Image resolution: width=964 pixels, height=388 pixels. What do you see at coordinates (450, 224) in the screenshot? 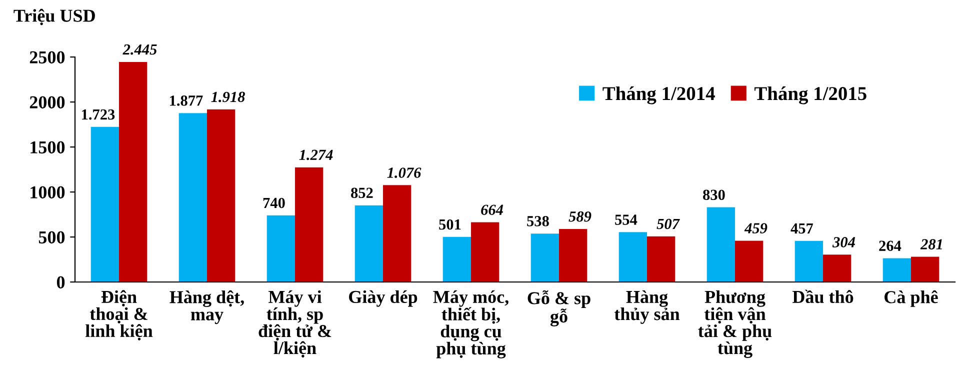
I see `data-label: 501` at bounding box center [450, 224].